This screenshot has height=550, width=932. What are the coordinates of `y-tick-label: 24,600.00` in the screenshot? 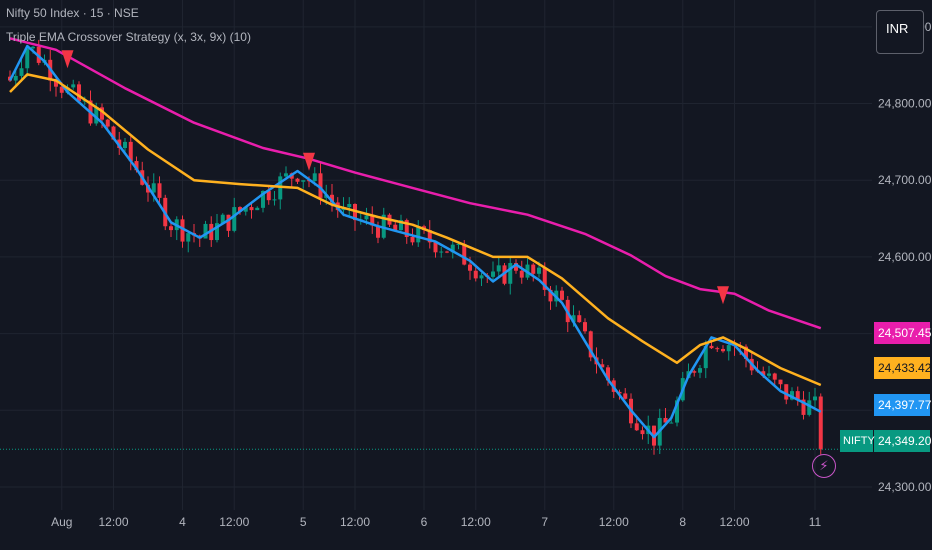 It's located at (905, 257).